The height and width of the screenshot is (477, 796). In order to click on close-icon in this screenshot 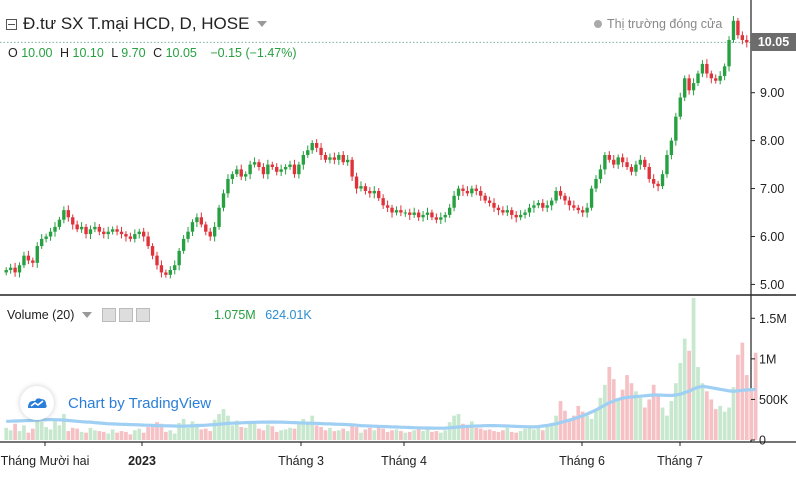, I will do `click(143, 315)`.